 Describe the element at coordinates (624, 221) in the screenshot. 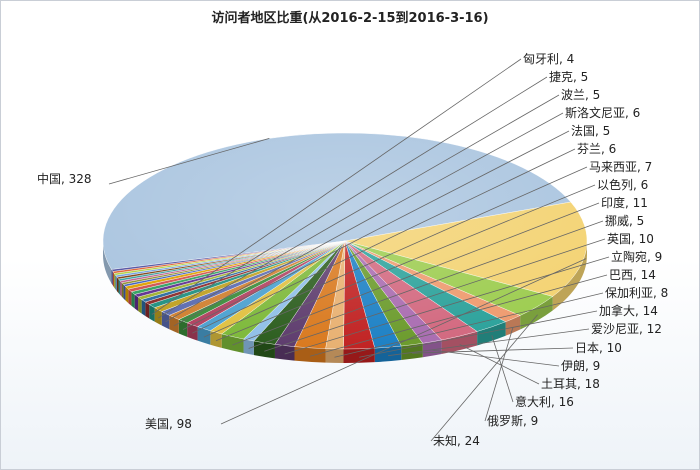

I see `slice-label: 挪威, 5` at that location.